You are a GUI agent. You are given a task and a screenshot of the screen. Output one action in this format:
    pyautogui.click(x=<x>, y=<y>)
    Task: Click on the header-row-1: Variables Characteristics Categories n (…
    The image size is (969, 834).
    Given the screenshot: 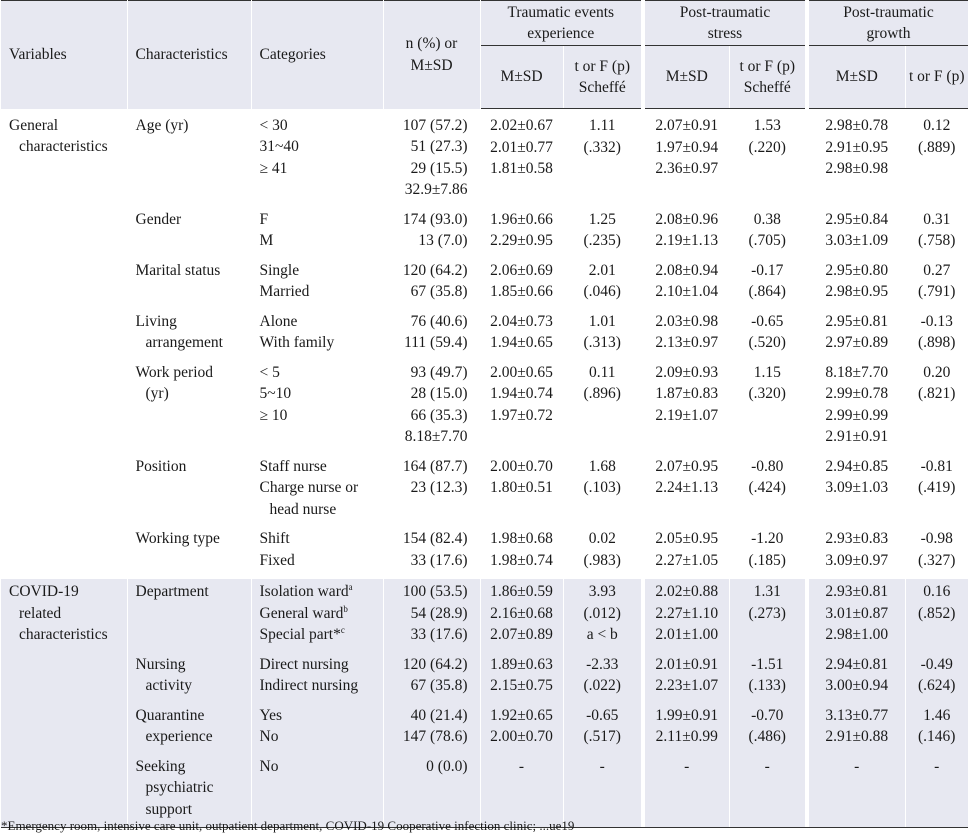 What is the action you would take?
    pyautogui.click(x=484, y=54)
    